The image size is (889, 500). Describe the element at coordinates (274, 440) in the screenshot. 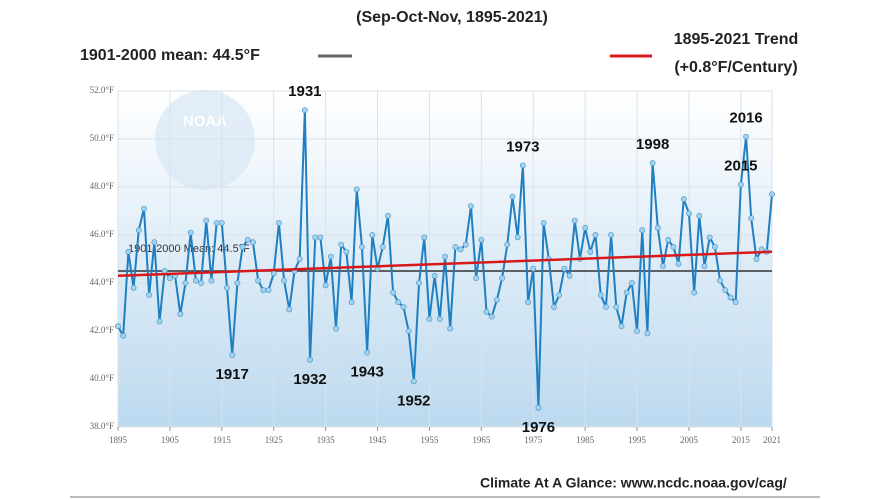

I see `x-tick-label: 1925` at that location.